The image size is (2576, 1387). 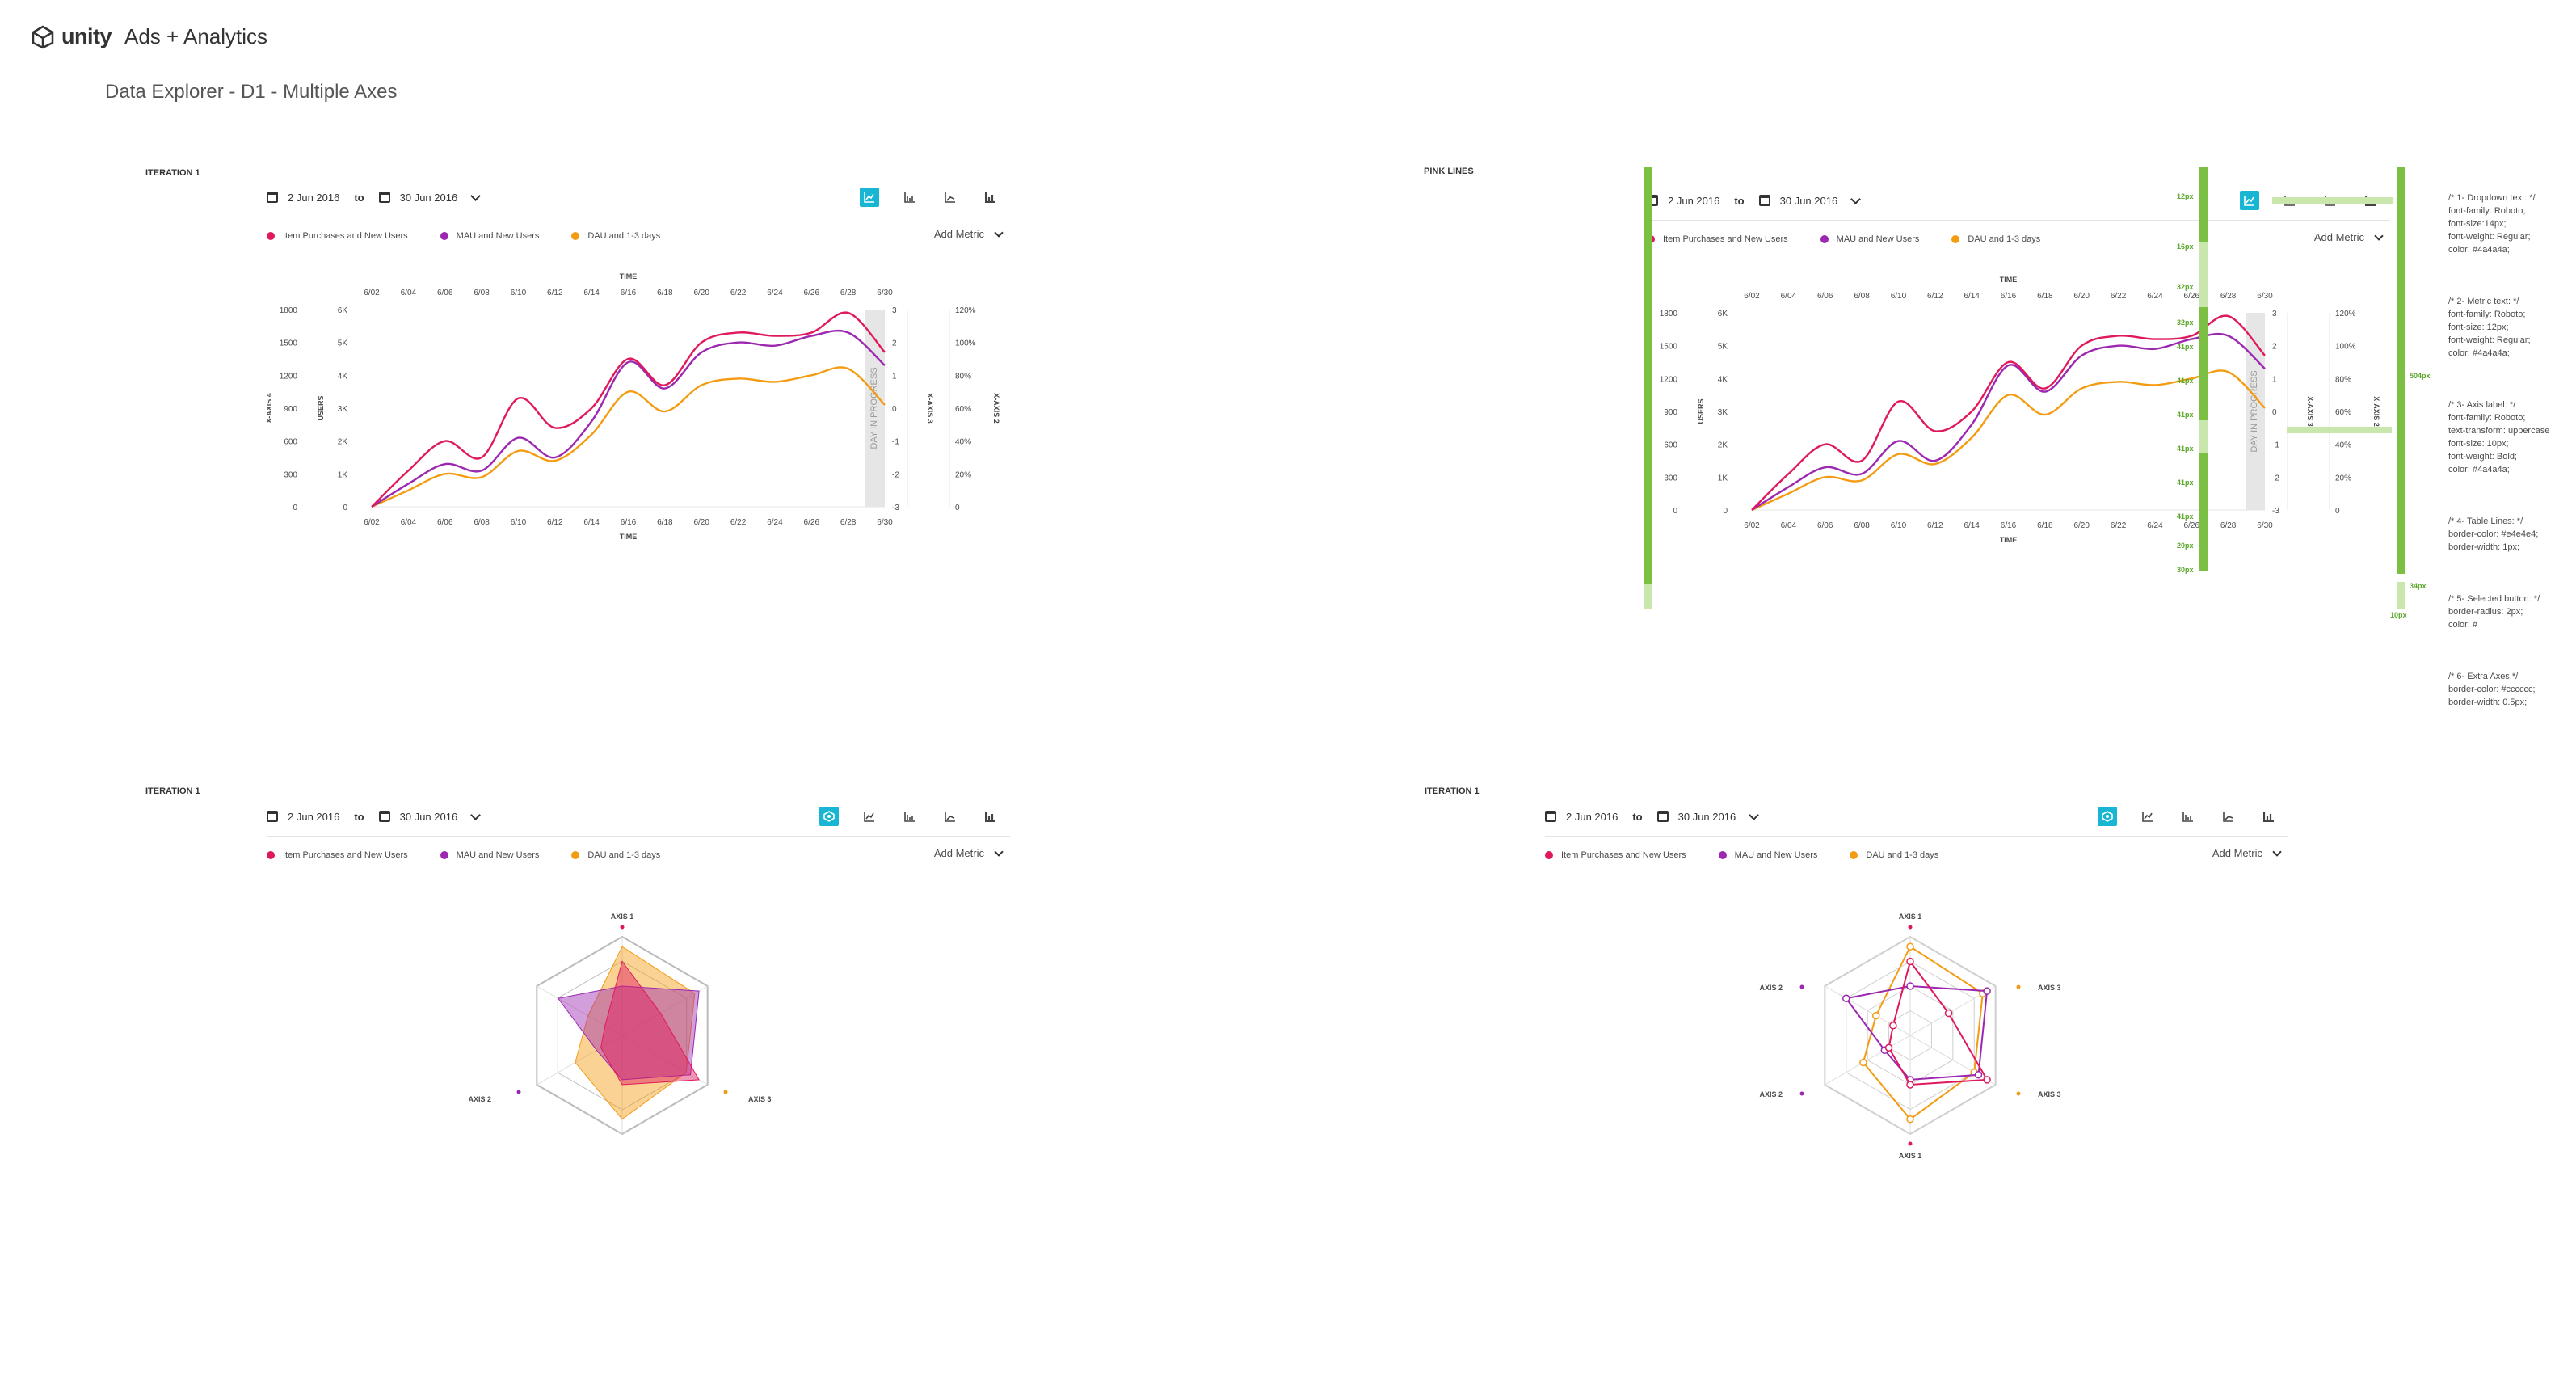 I want to click on y-tick-label: 2K, so click(x=343, y=442).